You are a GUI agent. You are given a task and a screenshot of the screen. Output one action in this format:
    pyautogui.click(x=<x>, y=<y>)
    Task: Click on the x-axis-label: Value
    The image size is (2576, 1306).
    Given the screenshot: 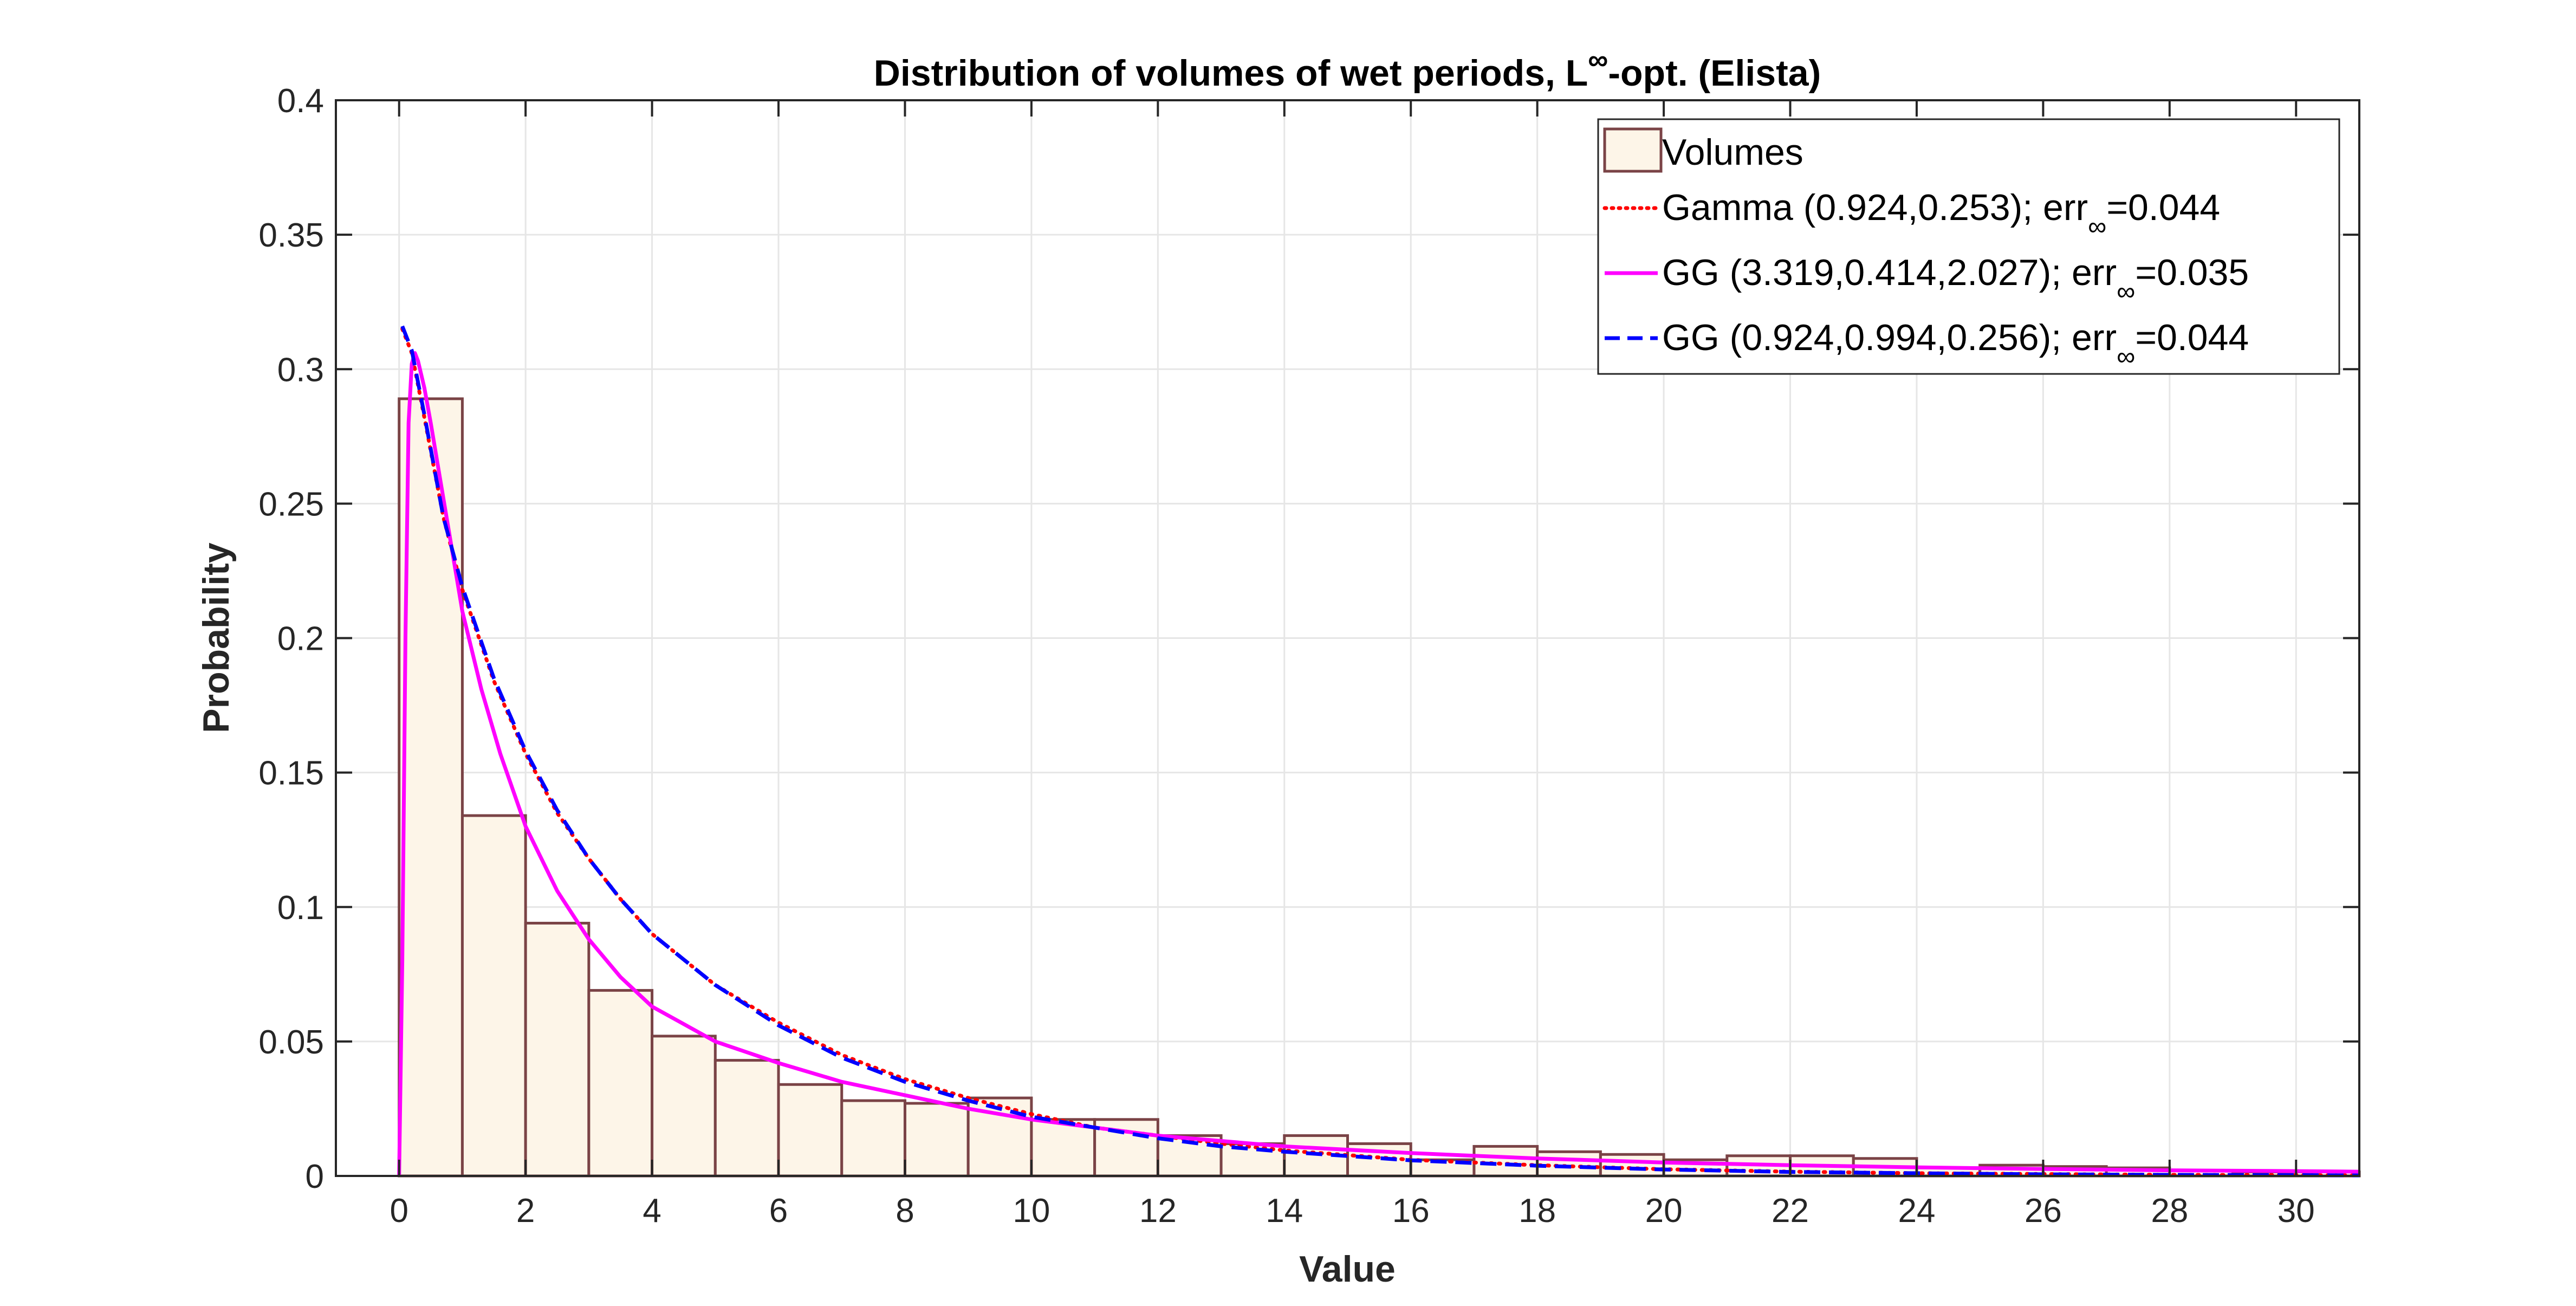 What is the action you would take?
    pyautogui.click(x=1347, y=1269)
    